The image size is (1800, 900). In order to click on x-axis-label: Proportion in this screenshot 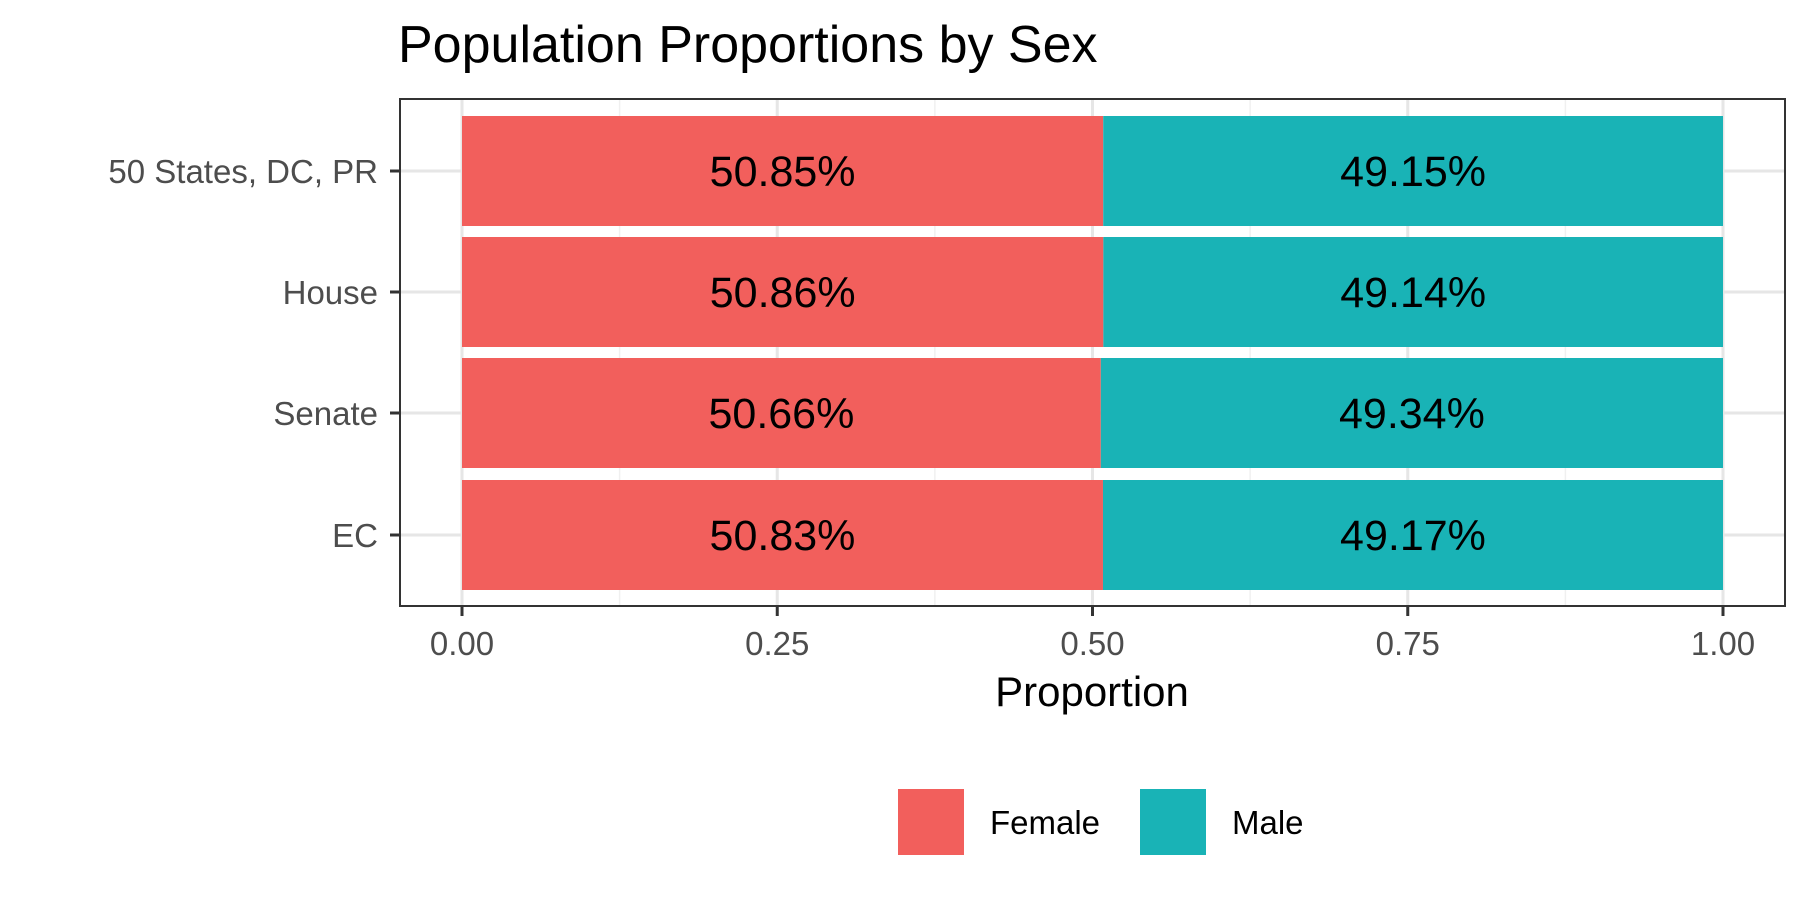, I will do `click(1092, 691)`.